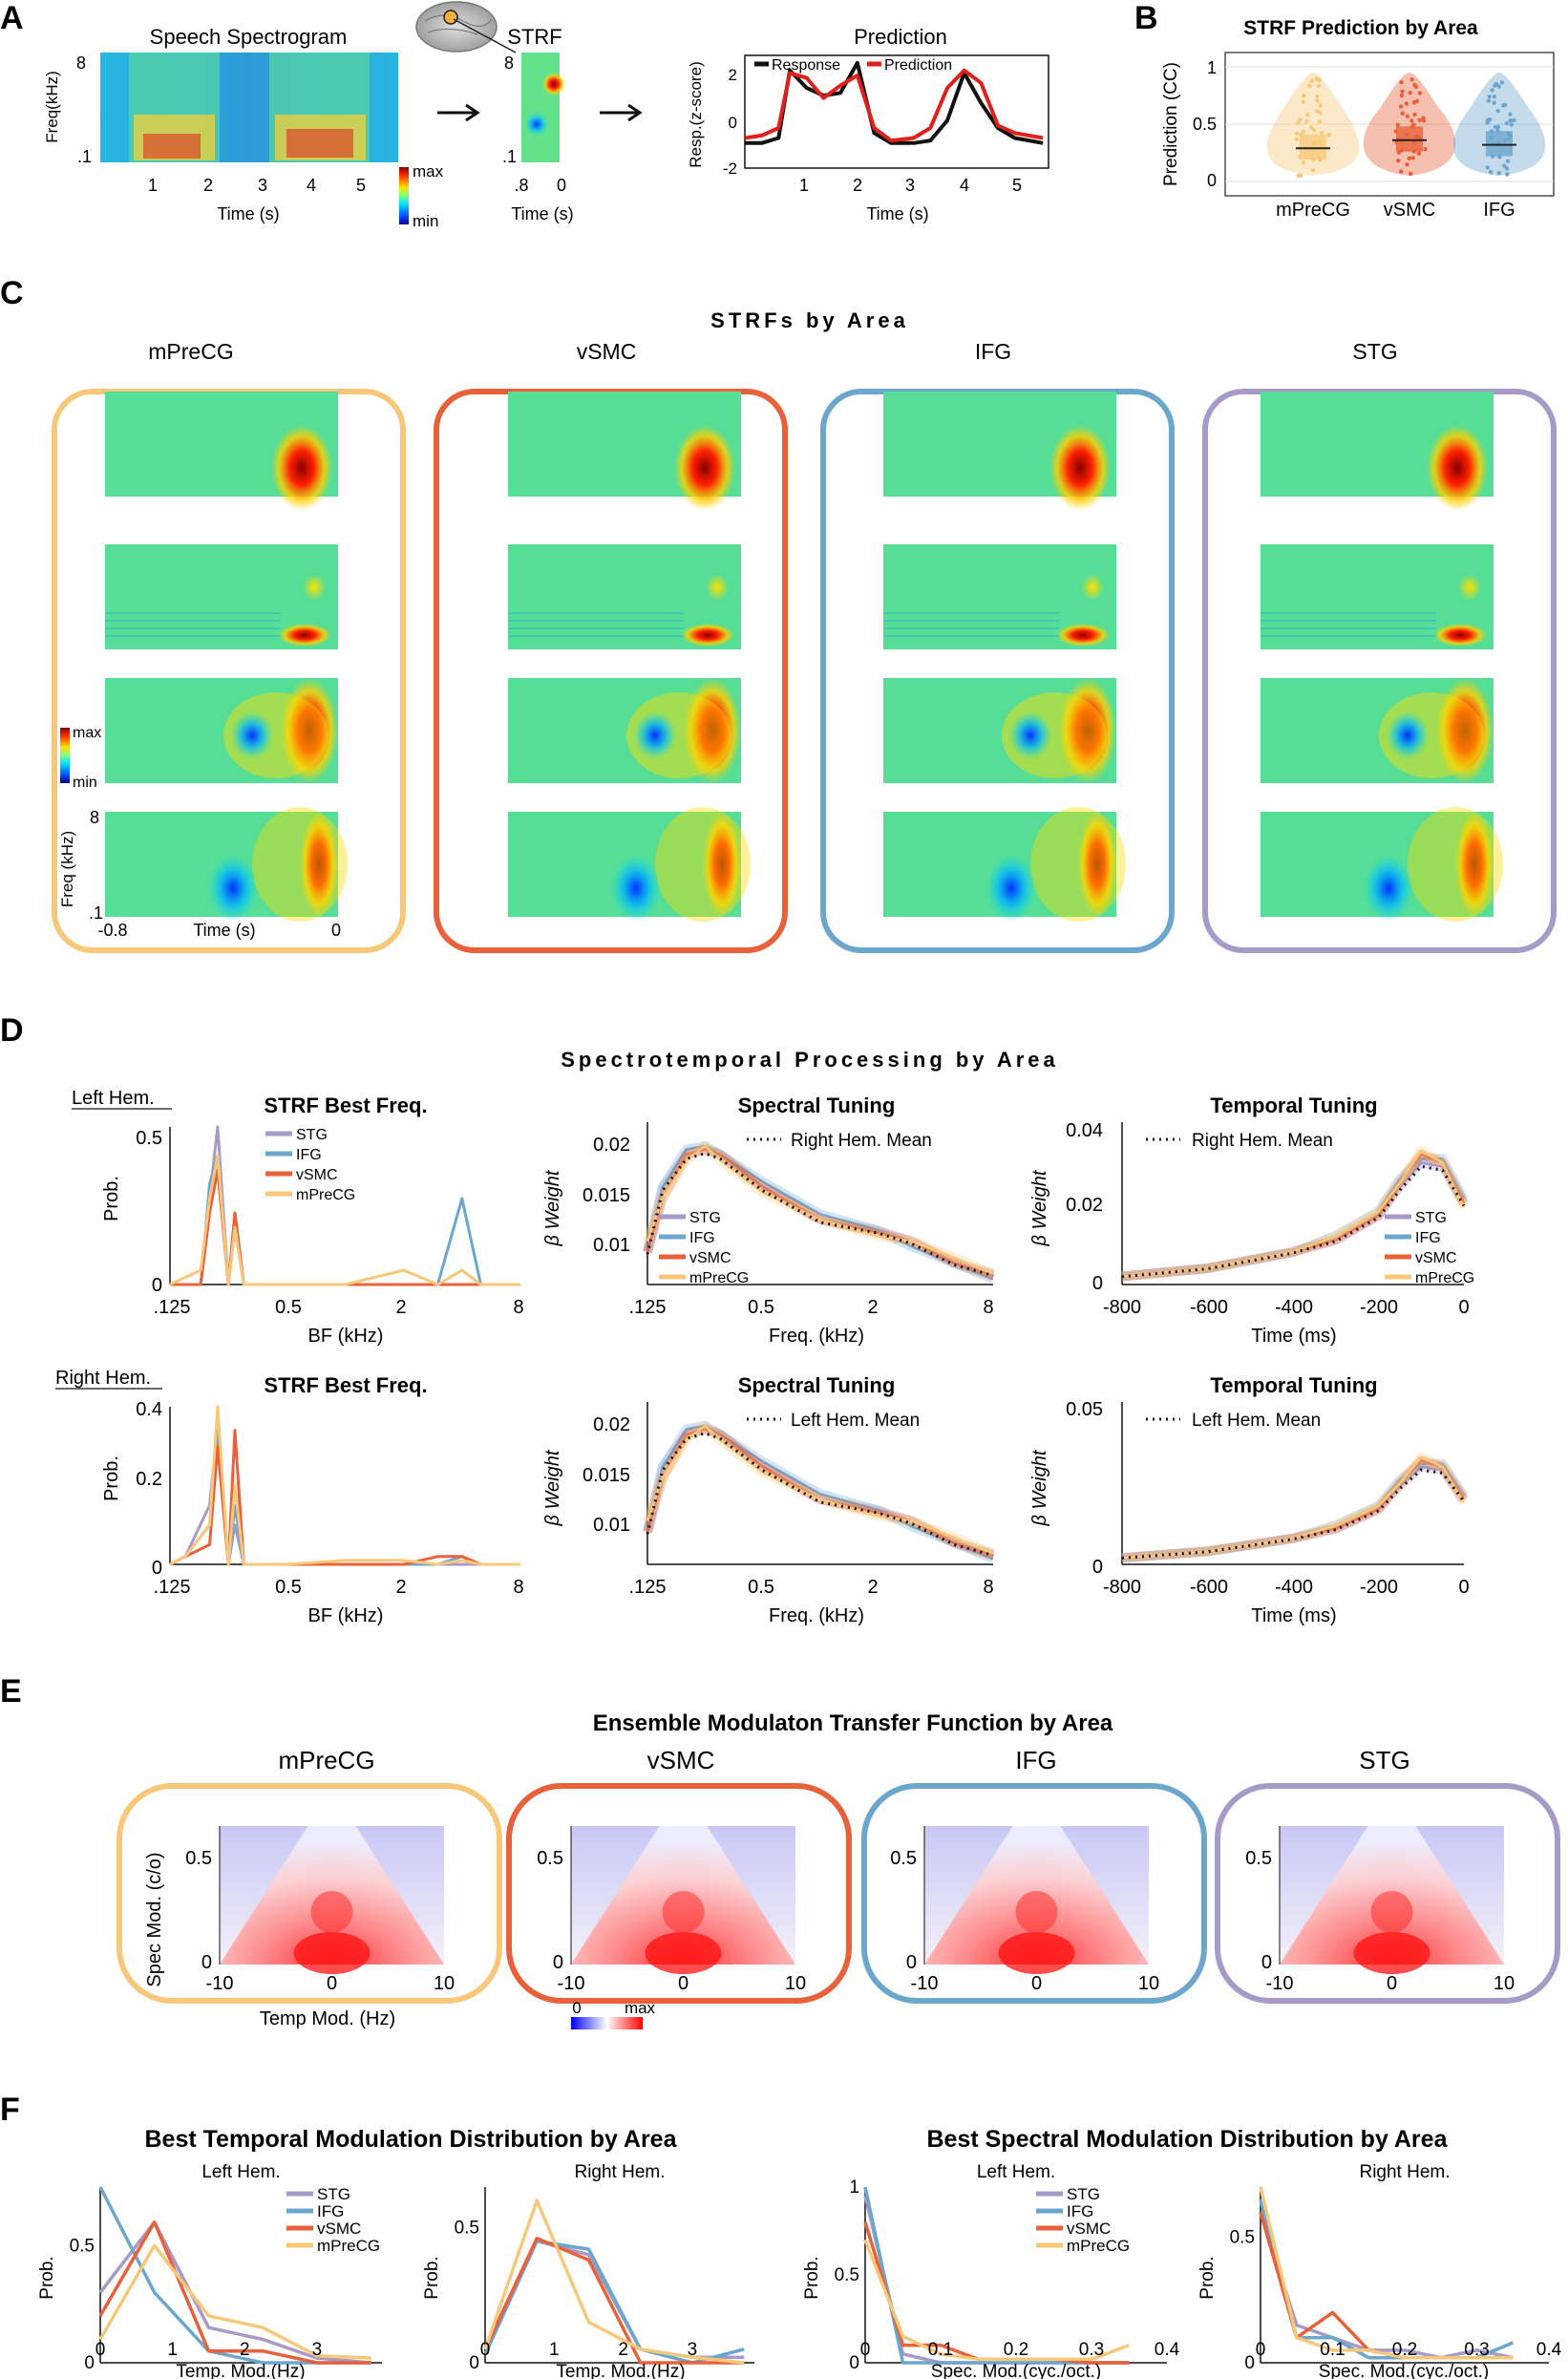  Describe the element at coordinates (761, 1588) in the screenshot. I see `x-tick-label: 0.5` at that location.